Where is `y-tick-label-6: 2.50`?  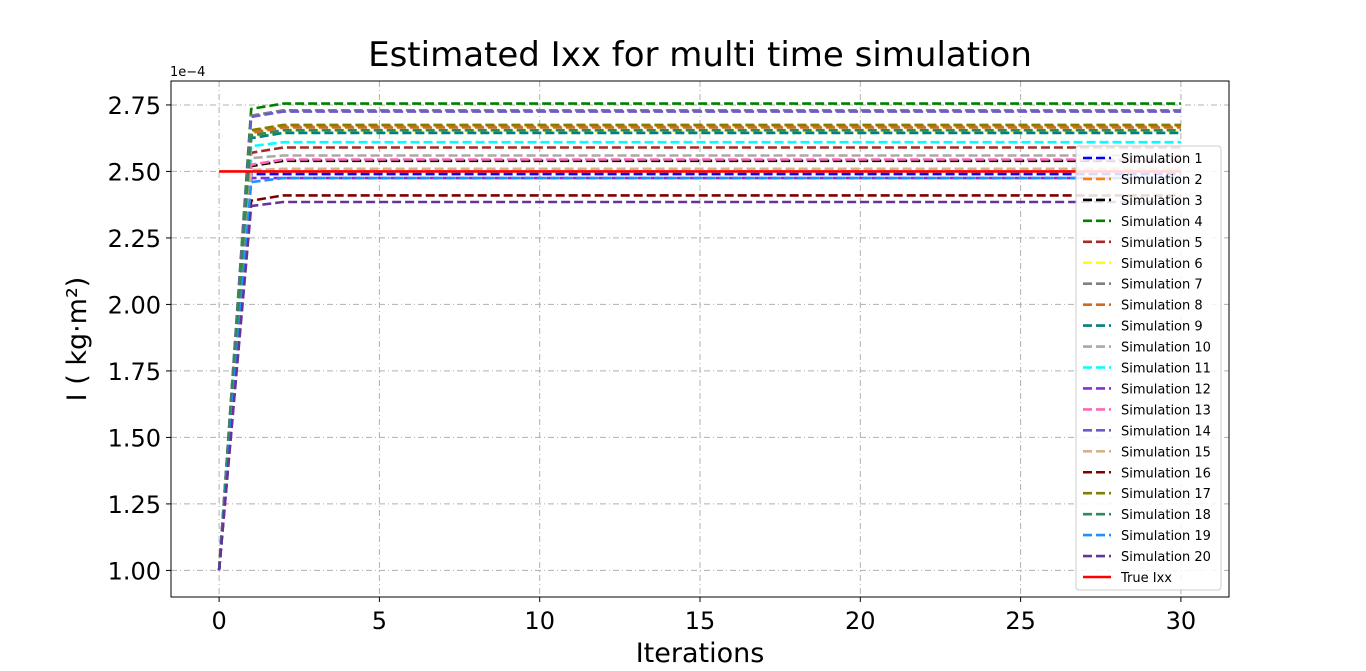
y-tick-label-6: 2.50 is located at coordinates (134, 172).